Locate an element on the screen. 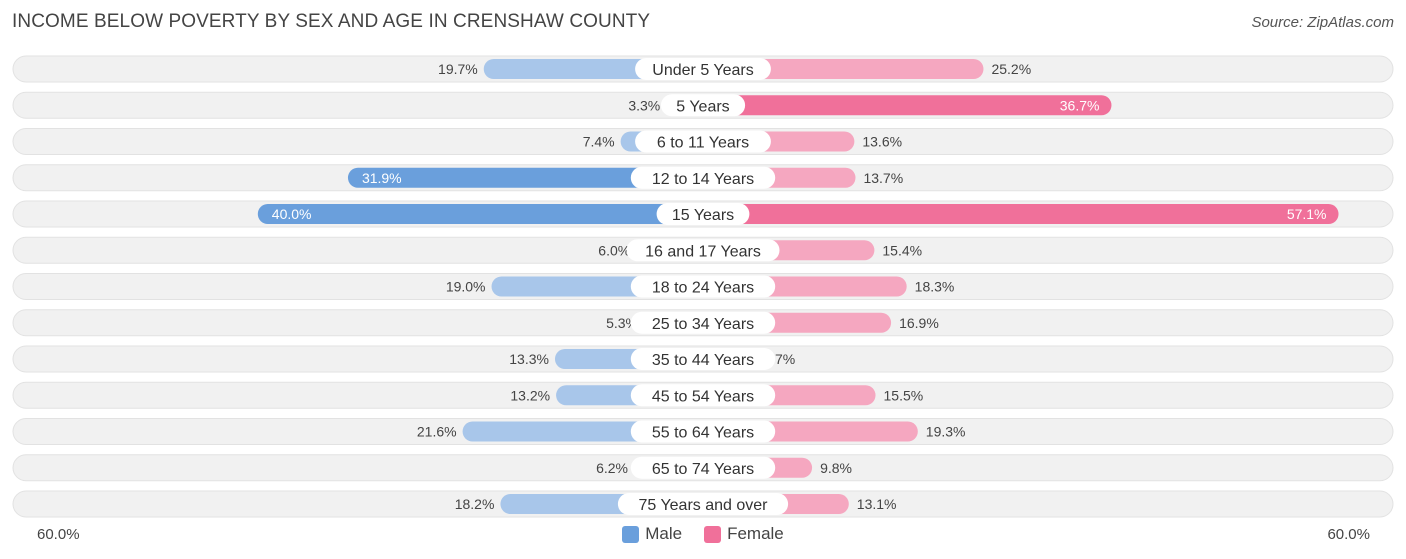 This screenshot has width=1406, height=559. legend-item-male: Male is located at coordinates (652, 534).